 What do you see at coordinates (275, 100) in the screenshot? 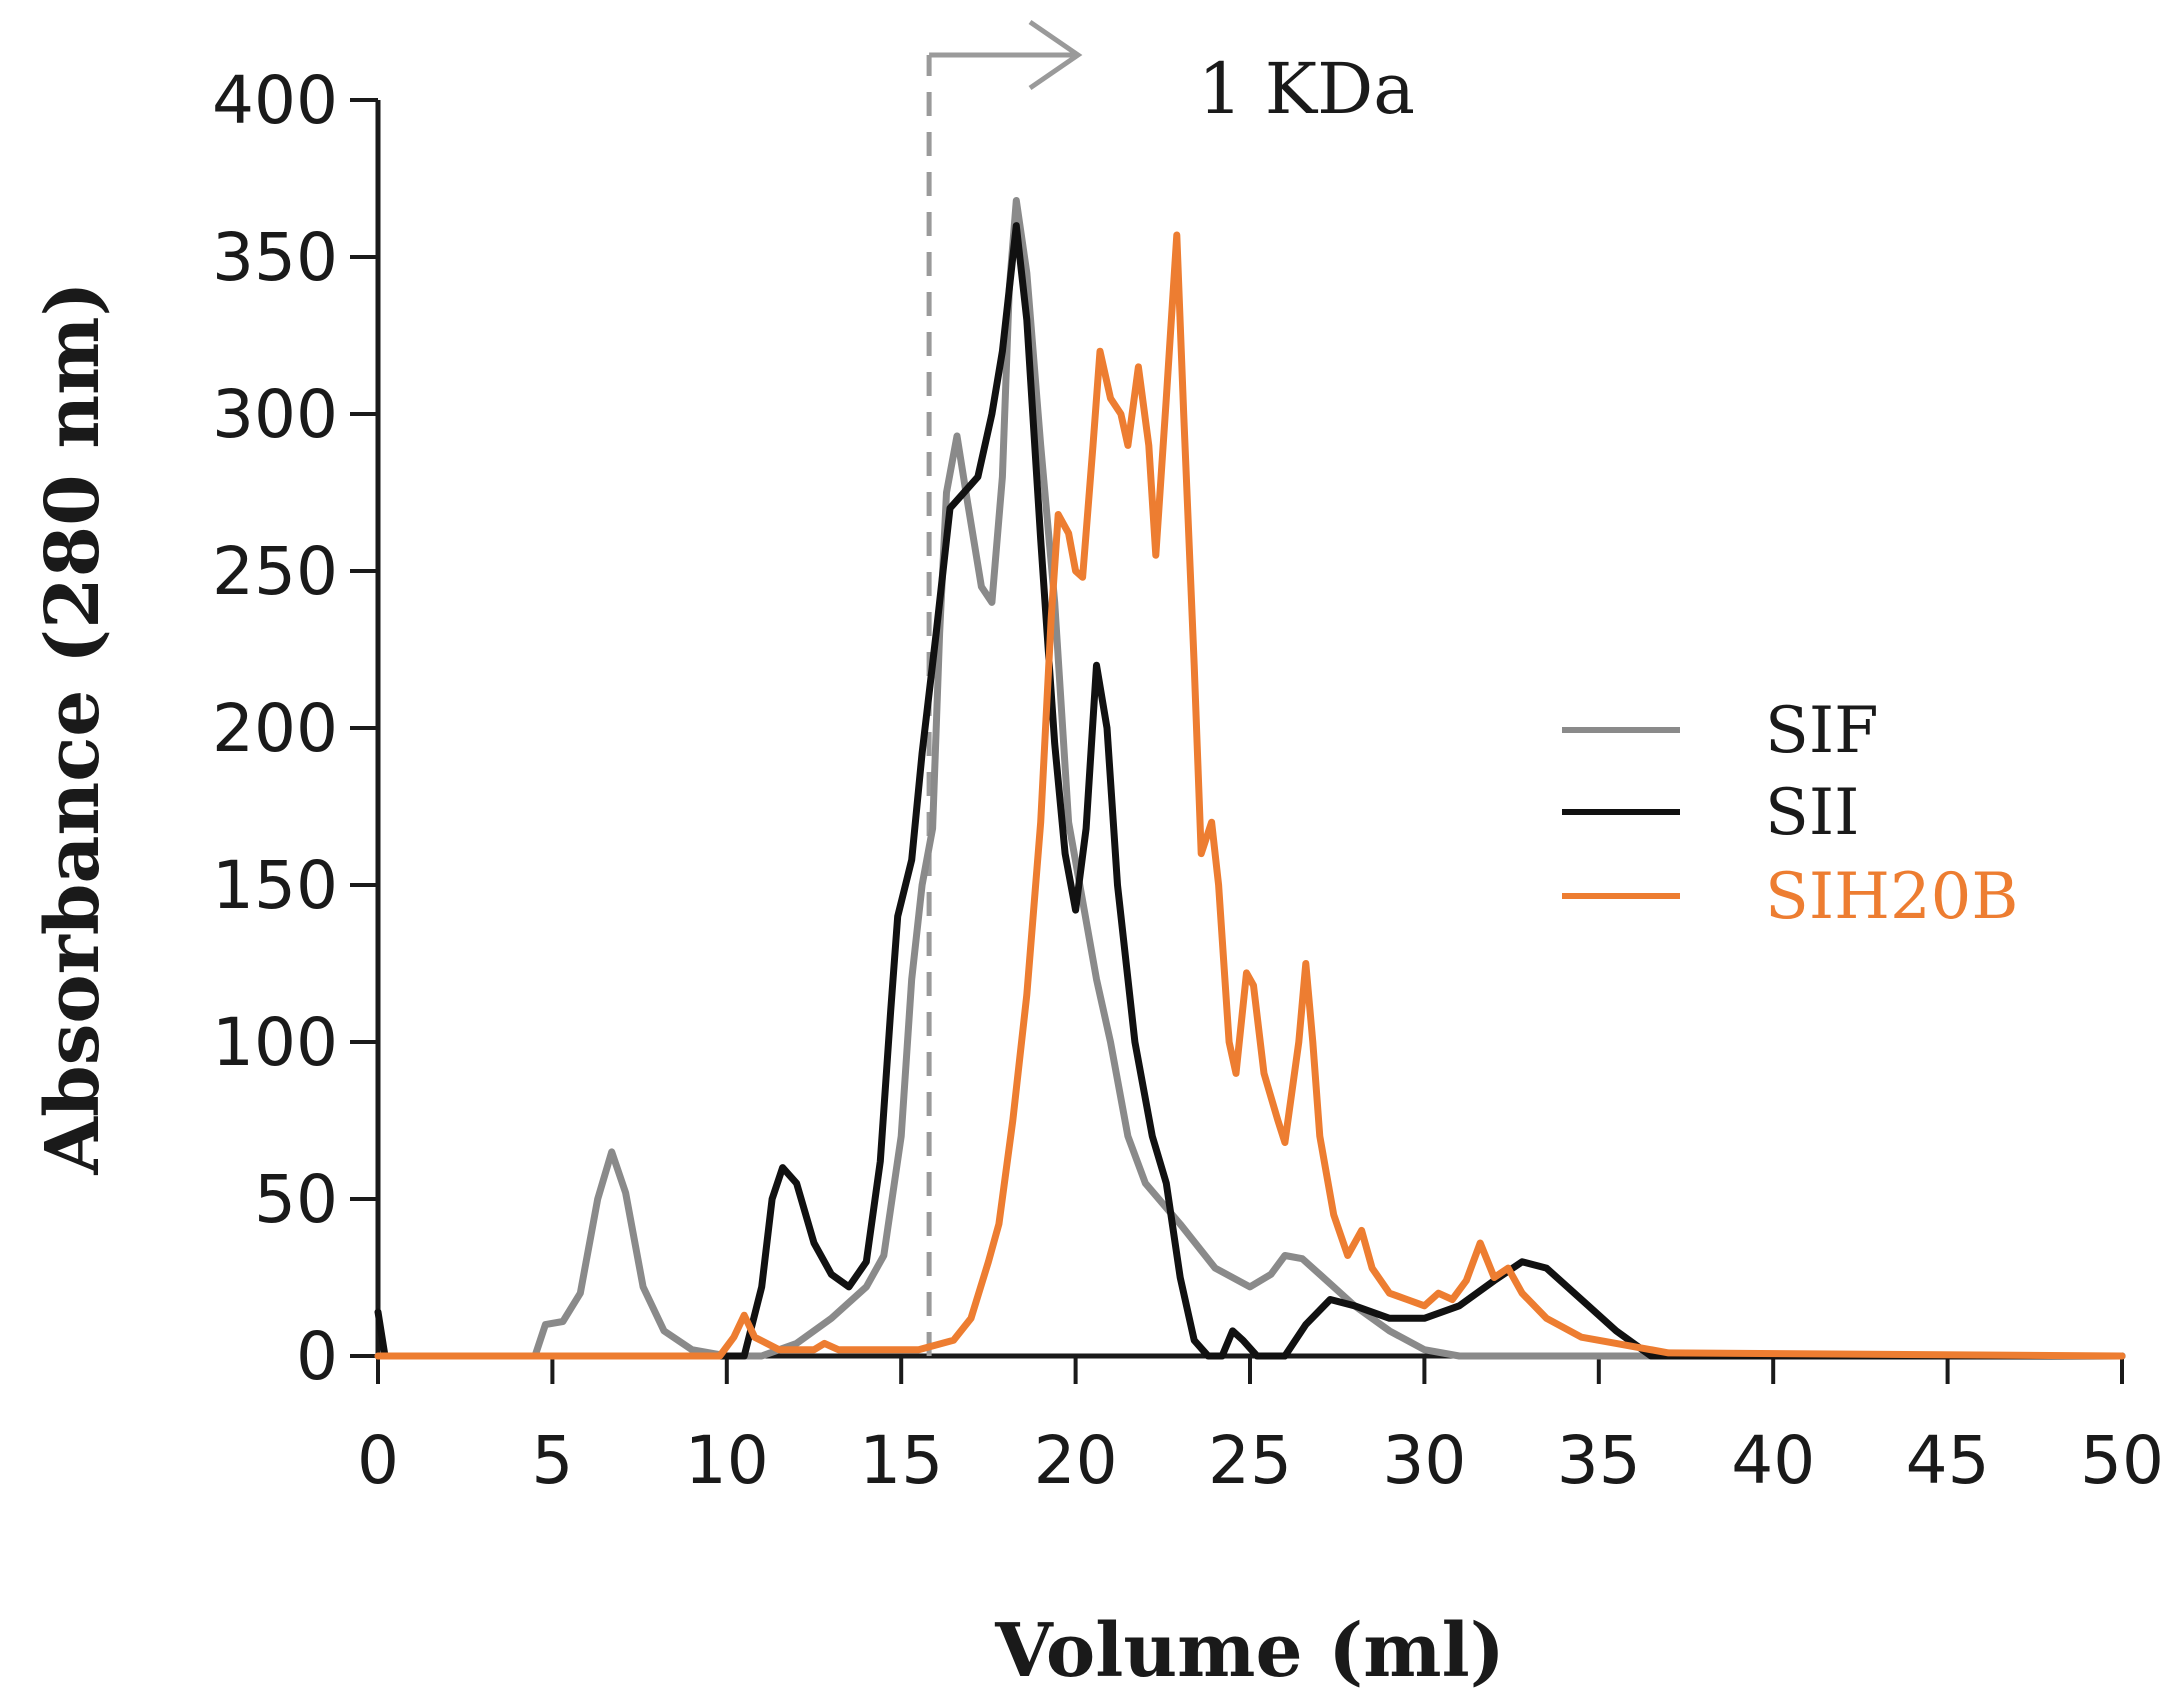
I see `y-tick-label: 400` at bounding box center [275, 100].